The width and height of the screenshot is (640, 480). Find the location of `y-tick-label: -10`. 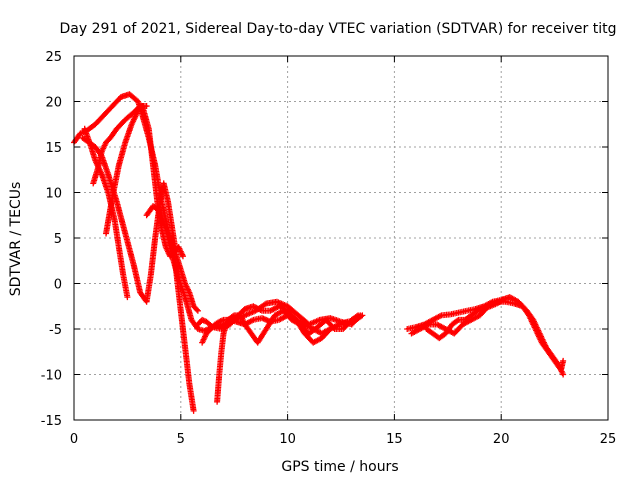

y-tick-label: -10 is located at coordinates (51, 376).